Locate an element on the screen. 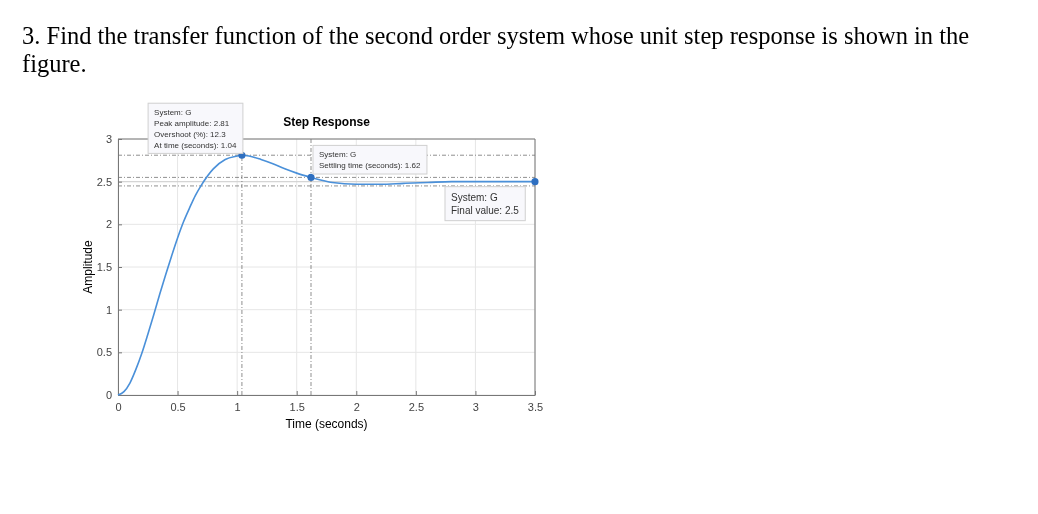  y-tick-label: 2.5 is located at coordinates (104, 181).